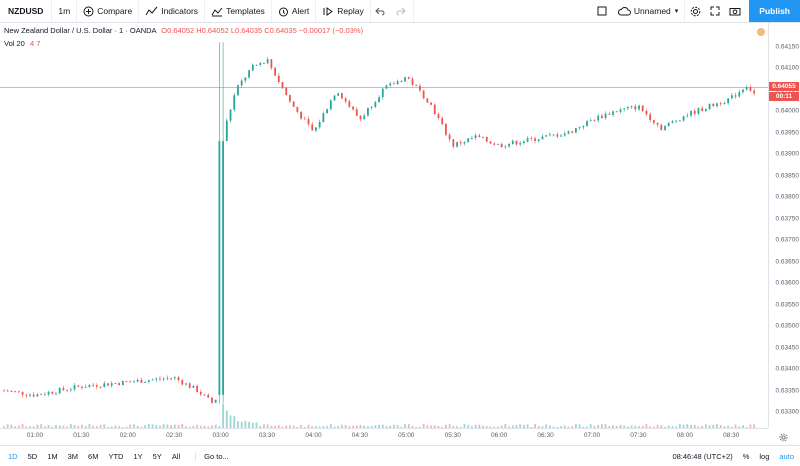 The width and height of the screenshot is (800, 466). What do you see at coordinates (13, 456) in the screenshot?
I see `range-1d: 1D` at bounding box center [13, 456].